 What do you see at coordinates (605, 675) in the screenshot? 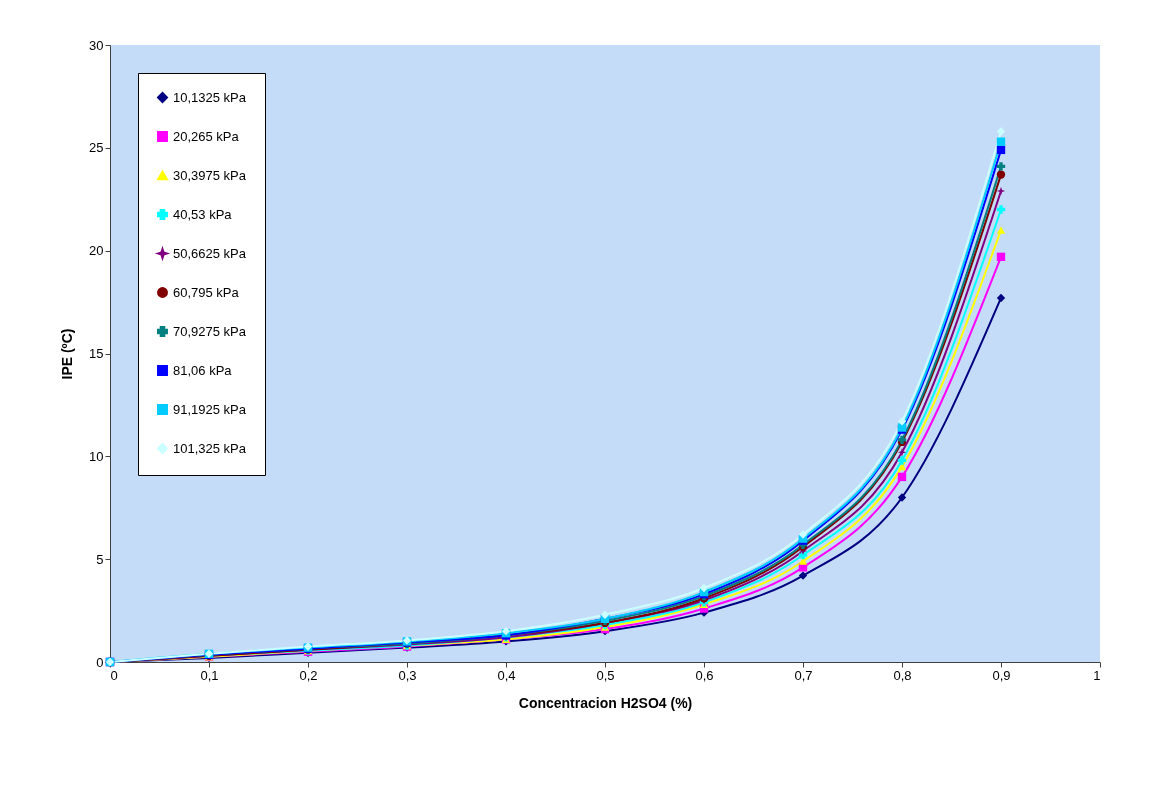
I see `x-tick-label: 0,5` at bounding box center [605, 675].